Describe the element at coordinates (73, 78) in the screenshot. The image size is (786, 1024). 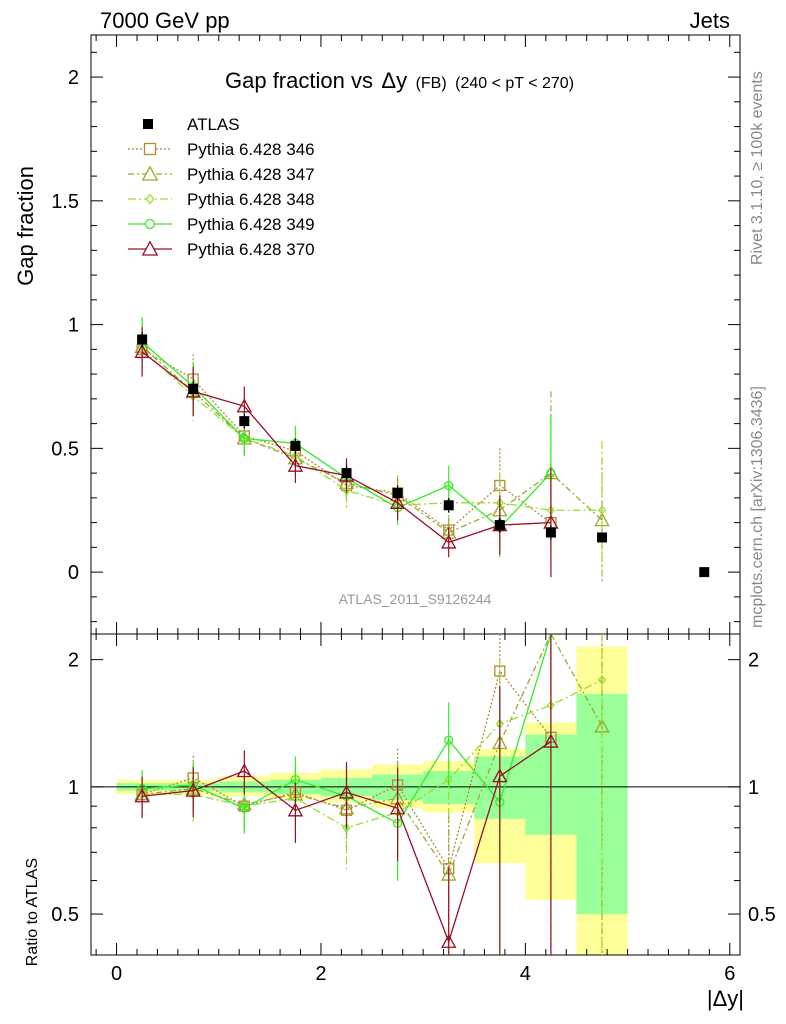
I see `y-tick-label: 2` at that location.